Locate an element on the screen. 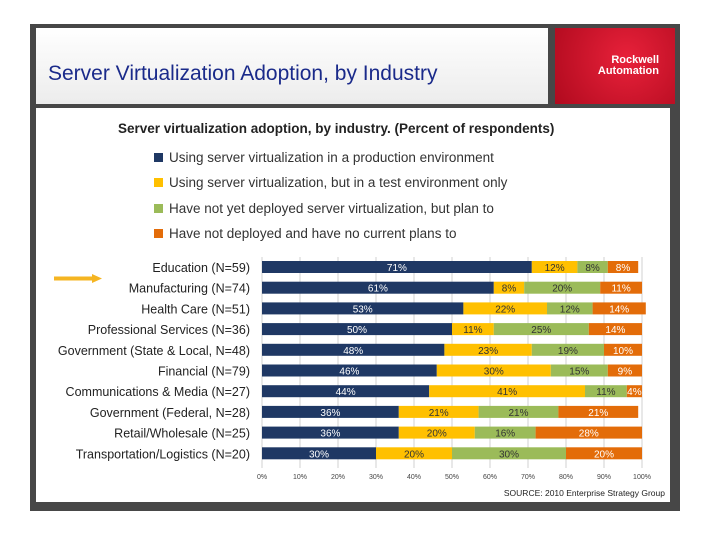  category-label: Health Care (N=51) is located at coordinates (195, 309).